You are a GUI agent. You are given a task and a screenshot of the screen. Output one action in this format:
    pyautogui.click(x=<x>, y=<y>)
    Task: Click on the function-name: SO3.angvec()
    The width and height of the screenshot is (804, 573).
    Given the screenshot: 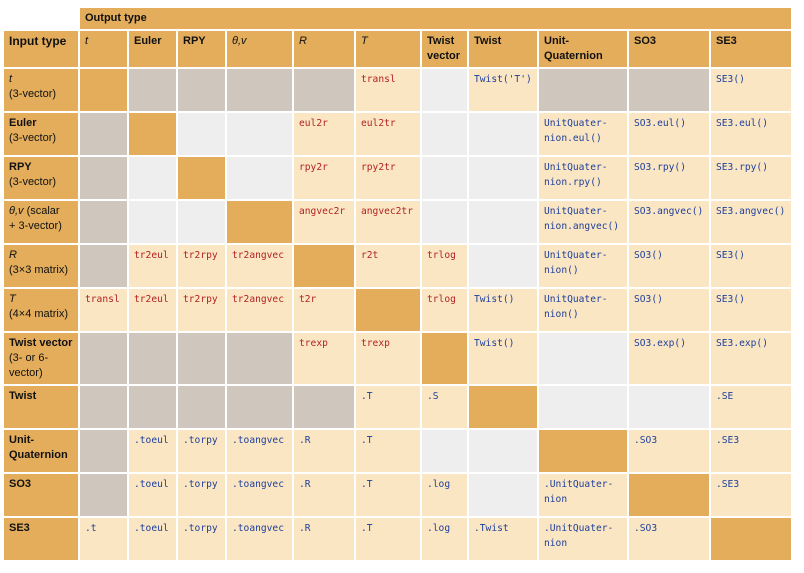 What is the action you would take?
    pyautogui.click(x=669, y=211)
    